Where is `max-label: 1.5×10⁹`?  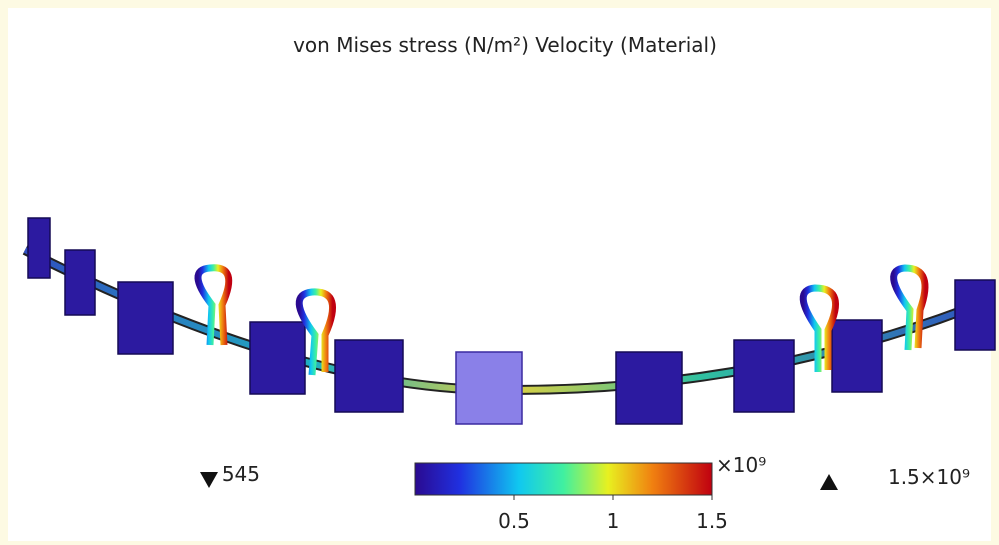 max-label: 1.5×10⁹ is located at coordinates (929, 477).